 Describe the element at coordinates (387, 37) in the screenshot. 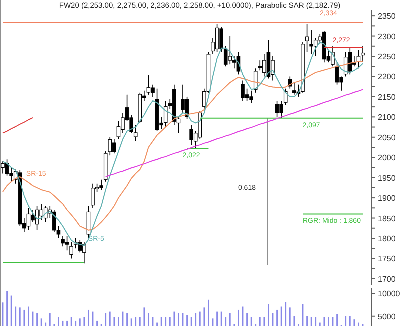

I see `y-tick-label: 2300` at that location.